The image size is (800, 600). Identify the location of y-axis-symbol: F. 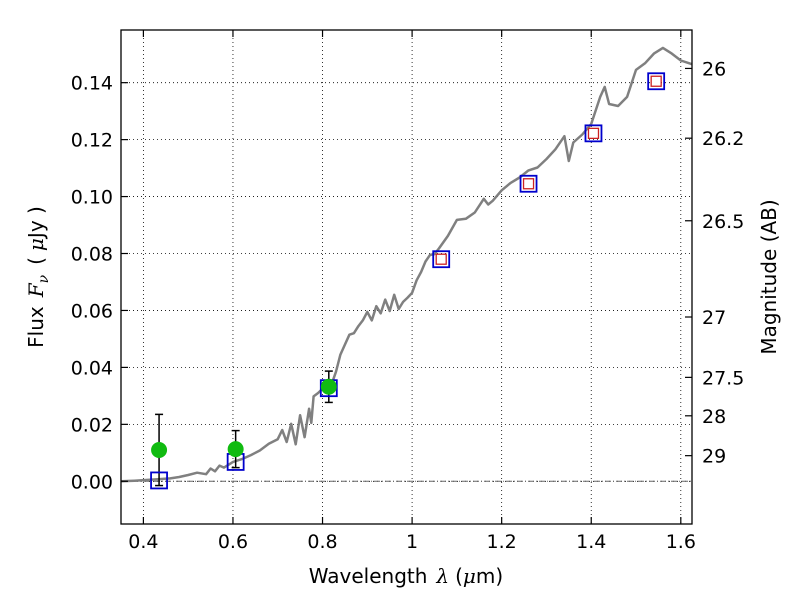
(36, 290).